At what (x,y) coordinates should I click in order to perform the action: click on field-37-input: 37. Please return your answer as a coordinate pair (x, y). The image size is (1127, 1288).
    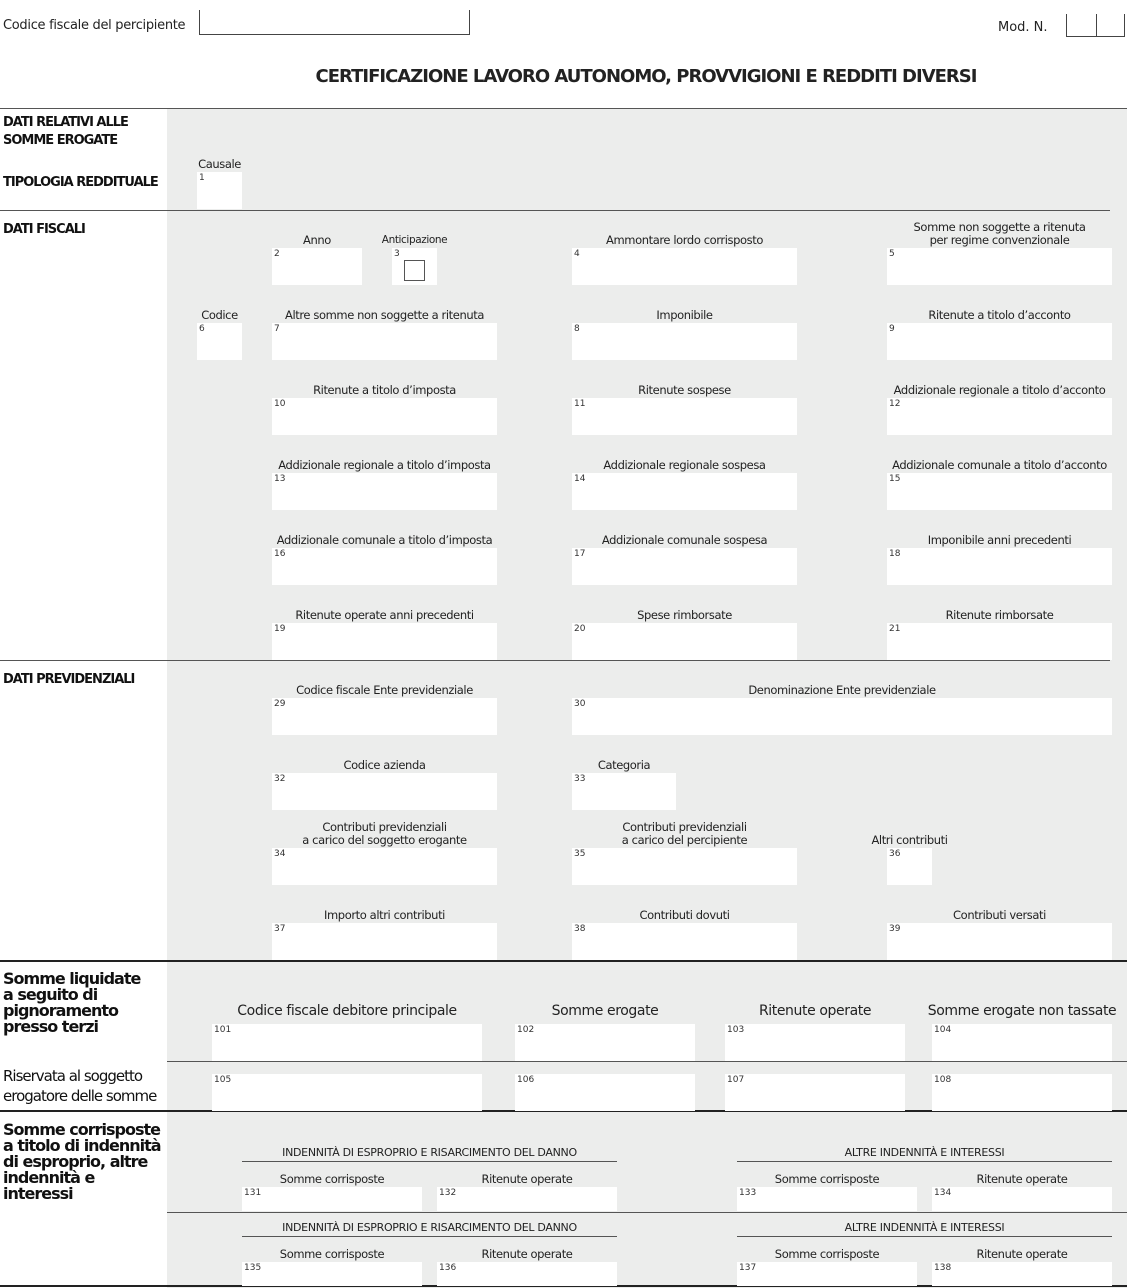
    Looking at the image, I should click on (384, 941).